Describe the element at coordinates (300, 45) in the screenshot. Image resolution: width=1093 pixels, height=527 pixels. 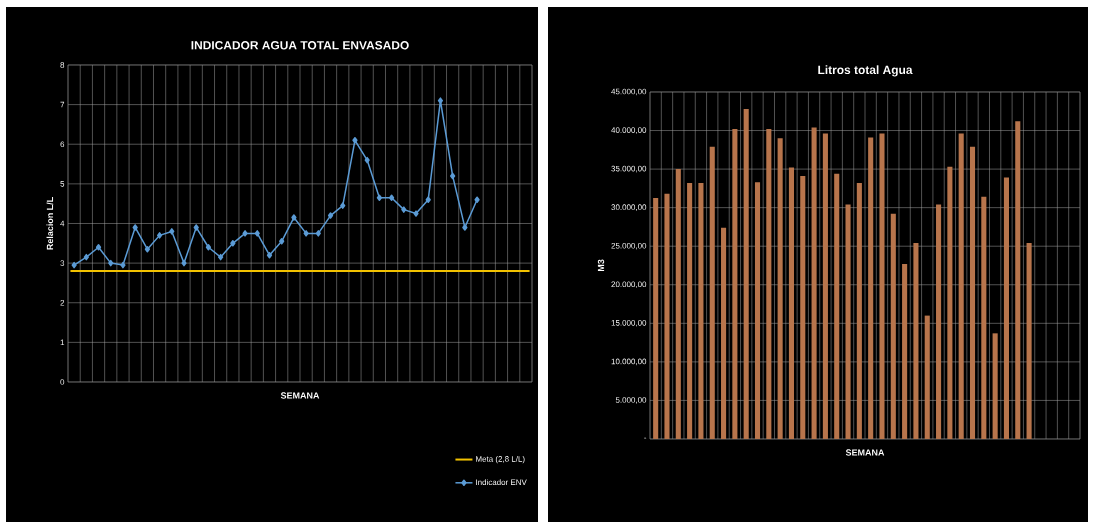
I see `chart-title: INDICADOR AGUA TOTAL ENVASADO` at that location.